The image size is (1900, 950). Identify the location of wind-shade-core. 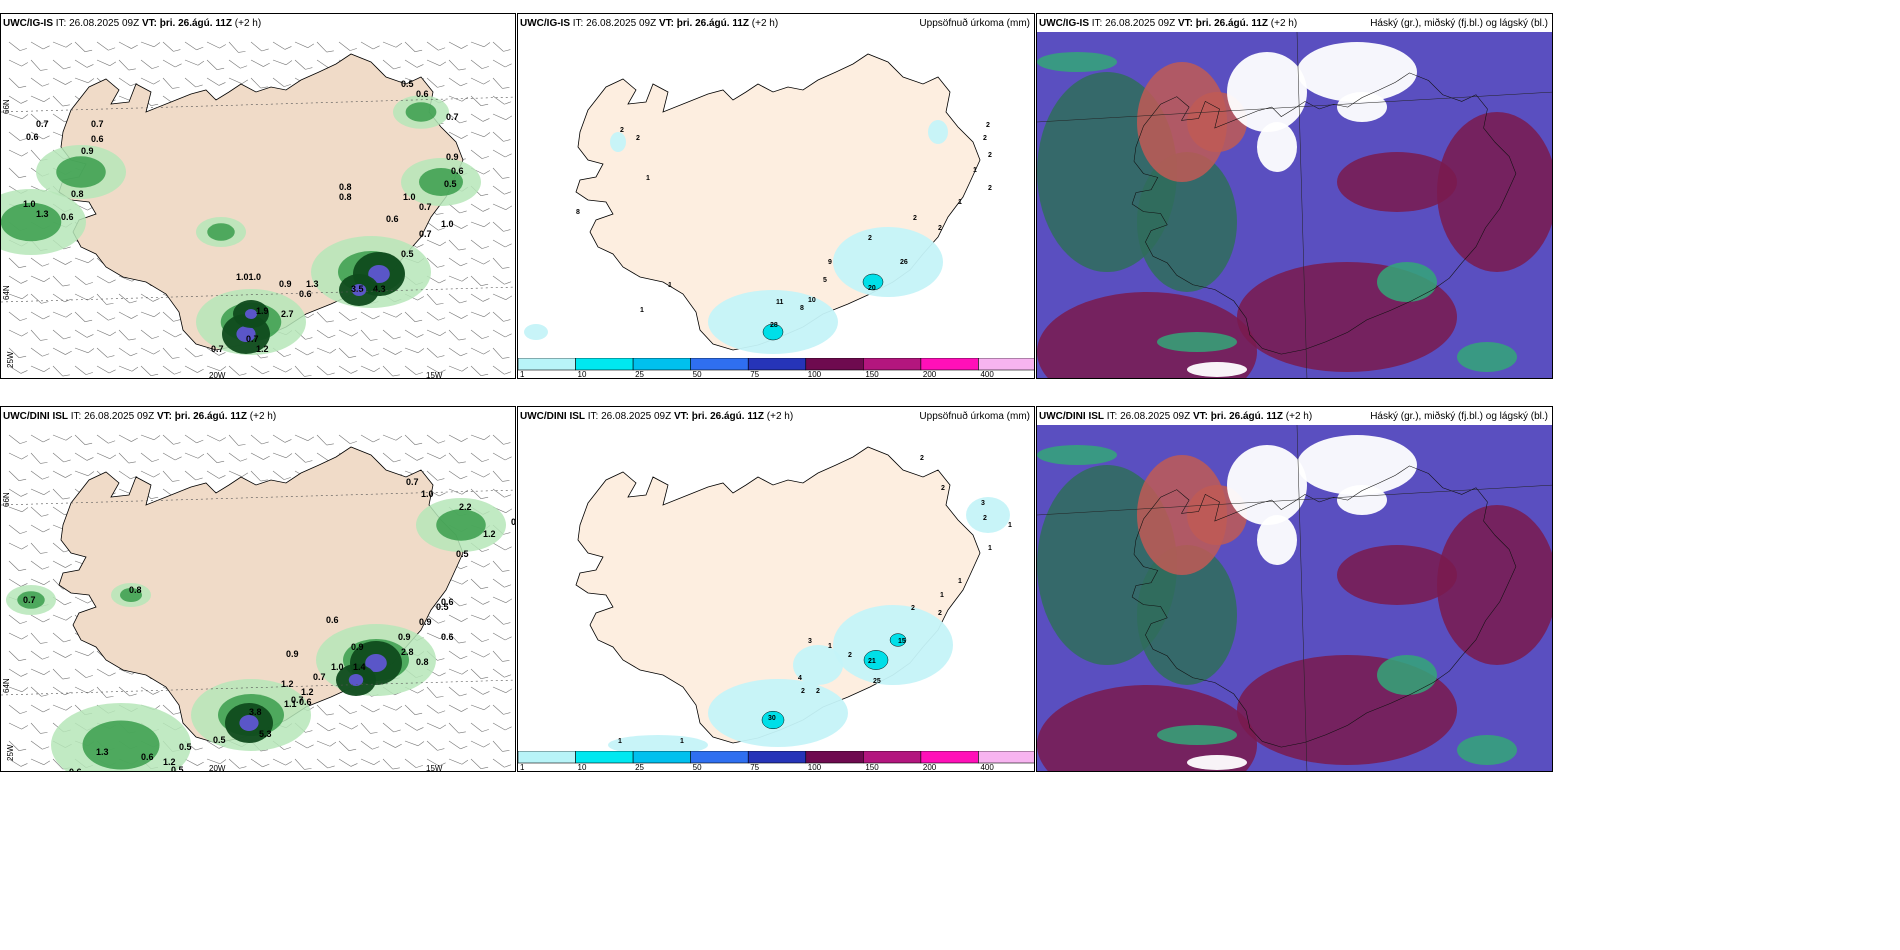
(356, 680).